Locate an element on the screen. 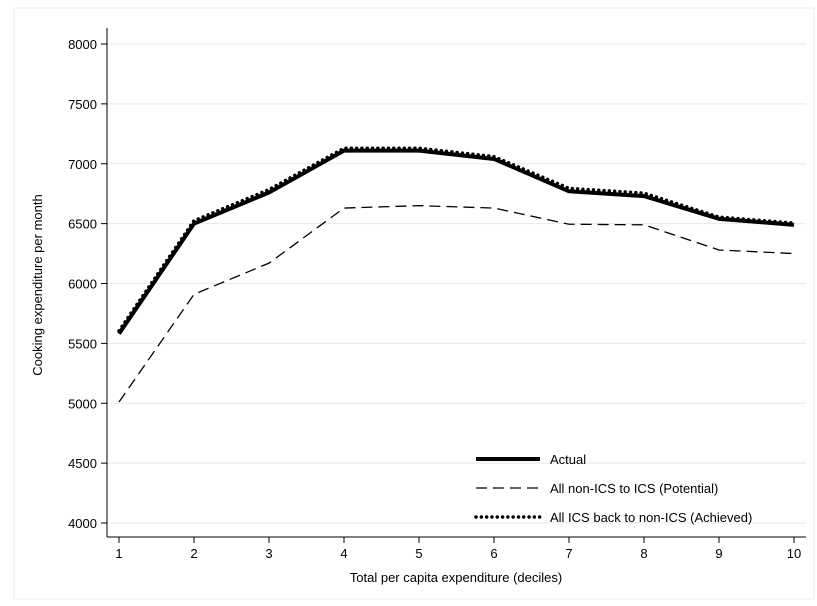 The height and width of the screenshot is (606, 817). legend-label: All non-ICS to ICS (Potential) is located at coordinates (634, 488).